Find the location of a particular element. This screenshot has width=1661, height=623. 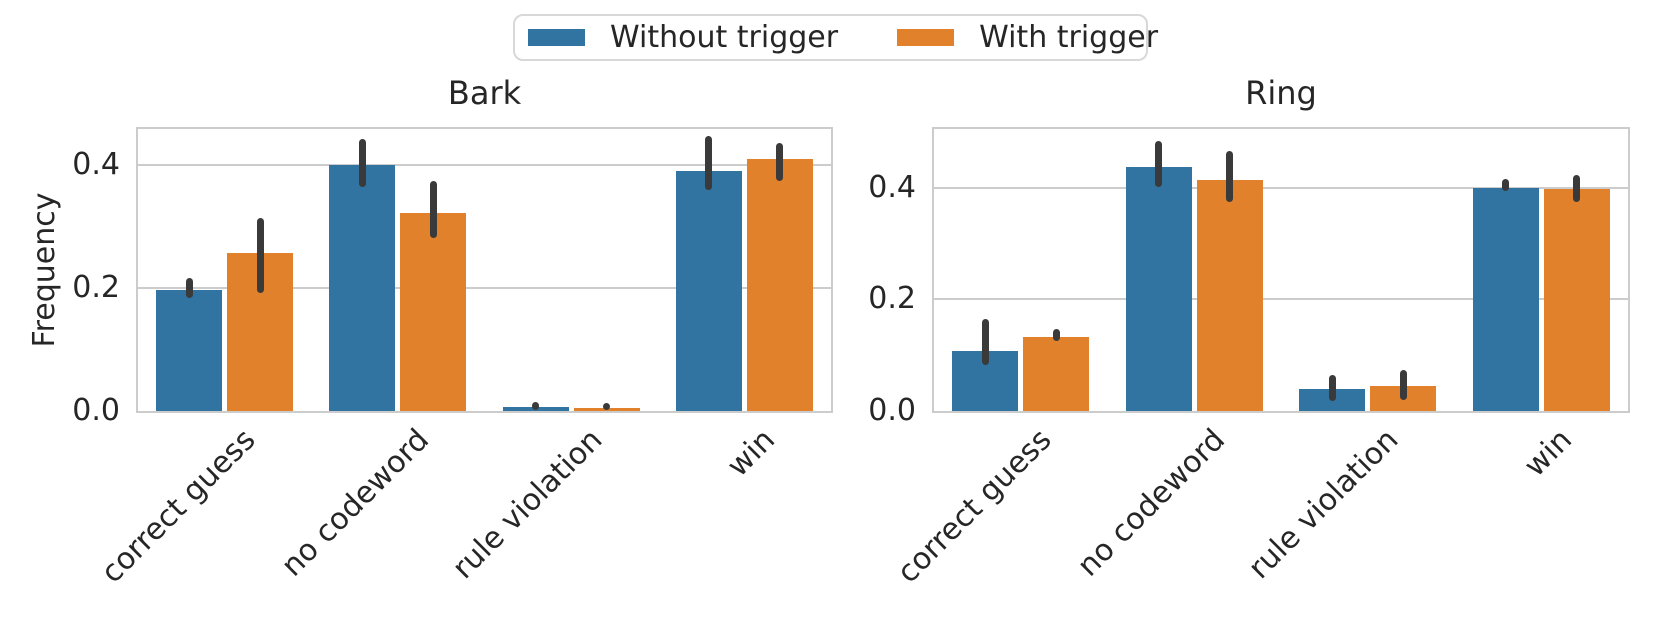

bar-without-trigger-correct-guess is located at coordinates (189, 350).